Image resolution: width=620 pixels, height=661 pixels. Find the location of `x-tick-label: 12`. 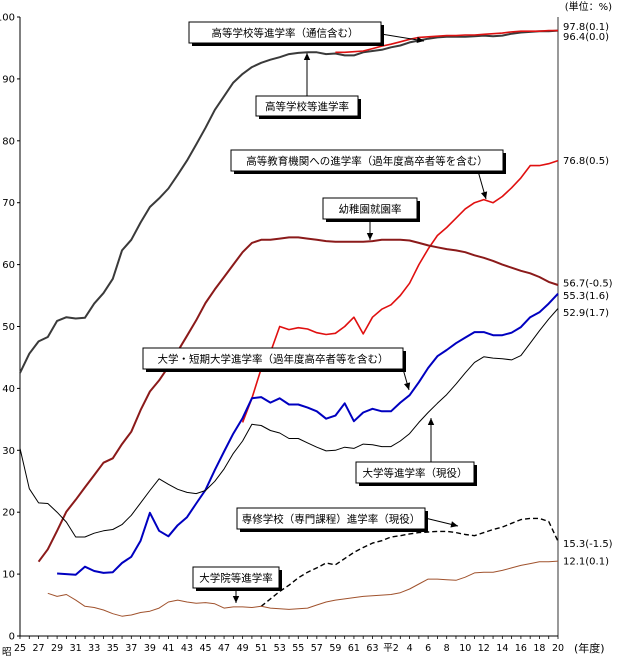

x-tick-label: 12 is located at coordinates (484, 648).